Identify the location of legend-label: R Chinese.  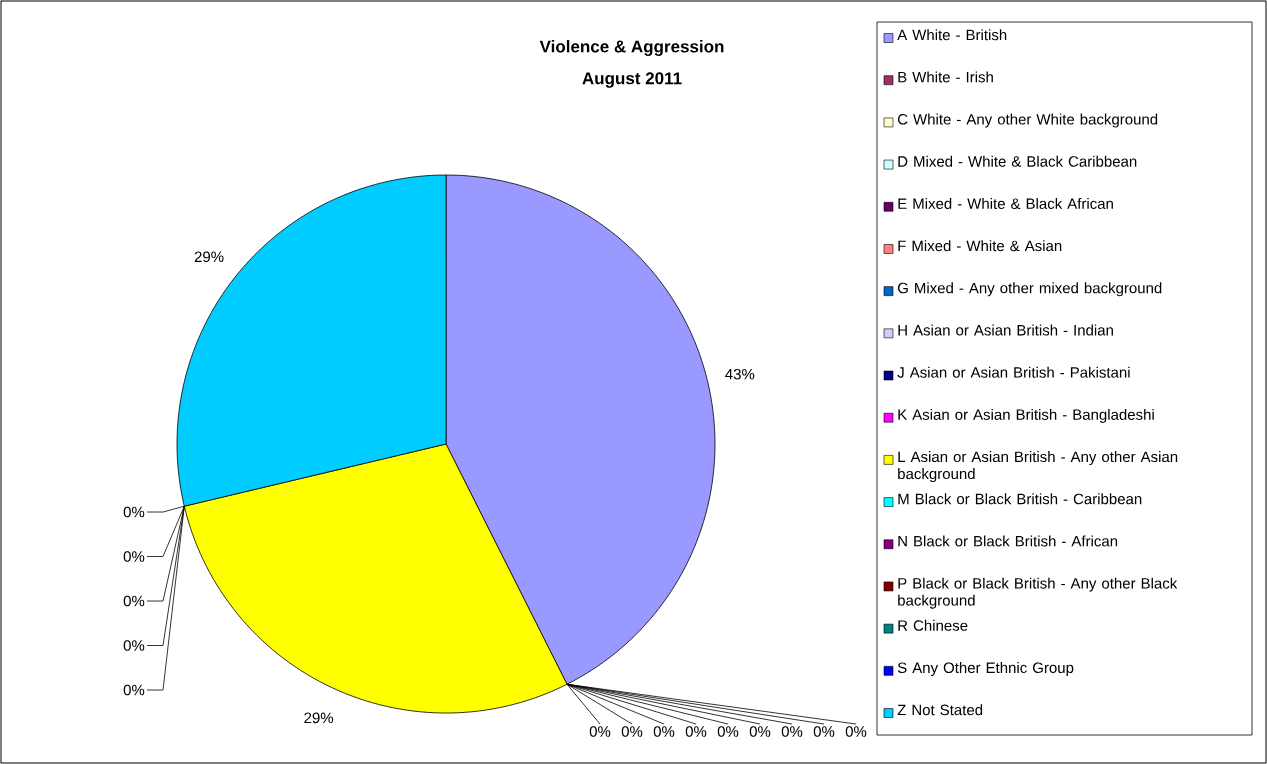
(933, 625).